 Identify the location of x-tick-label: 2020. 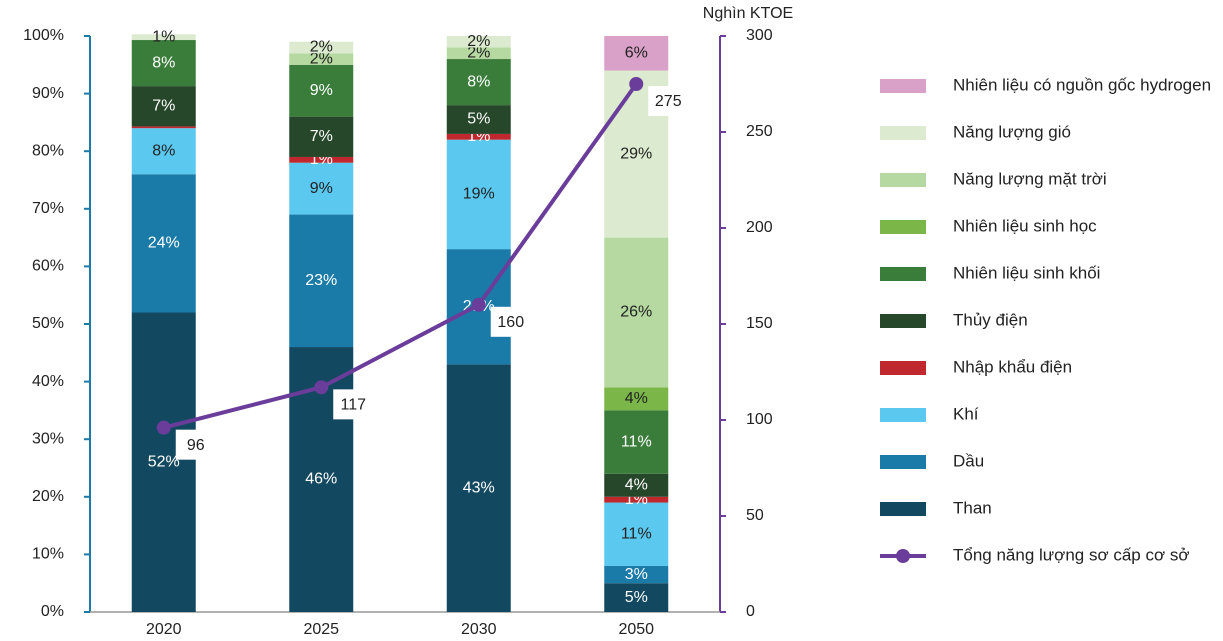
(164, 629).